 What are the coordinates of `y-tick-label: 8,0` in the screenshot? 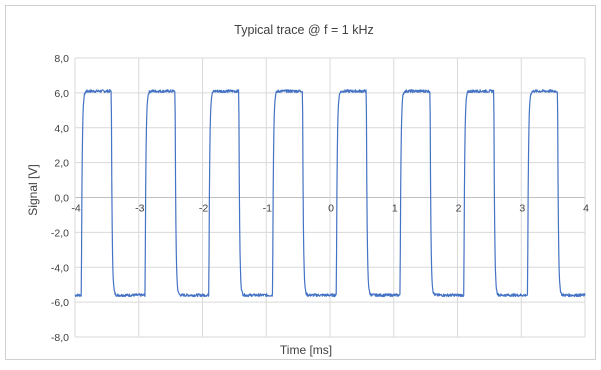 It's located at (61, 59).